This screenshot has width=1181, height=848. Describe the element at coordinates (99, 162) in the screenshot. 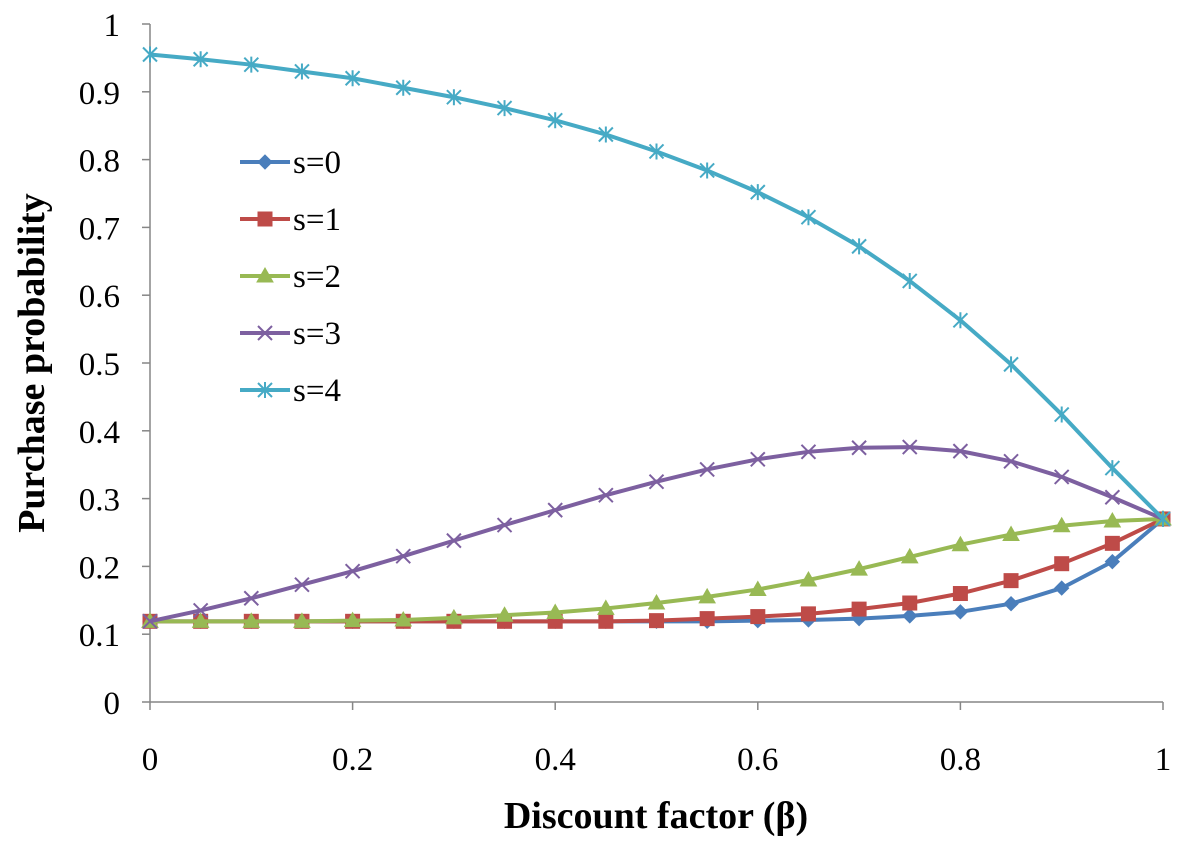

I see `y-tick-label: 0.8` at that location.